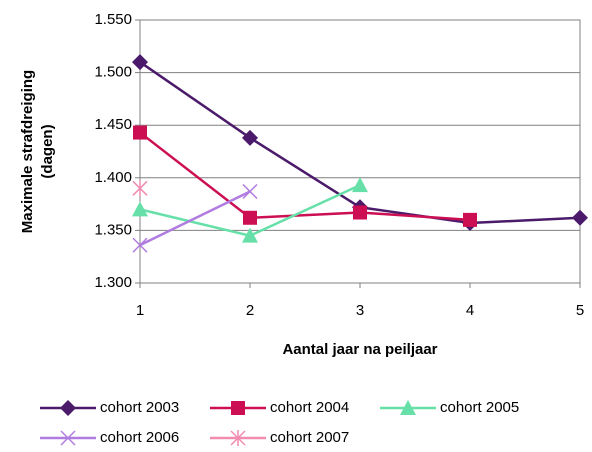  What do you see at coordinates (113, 282) in the screenshot?
I see `y-tick-label: 1.300` at bounding box center [113, 282].